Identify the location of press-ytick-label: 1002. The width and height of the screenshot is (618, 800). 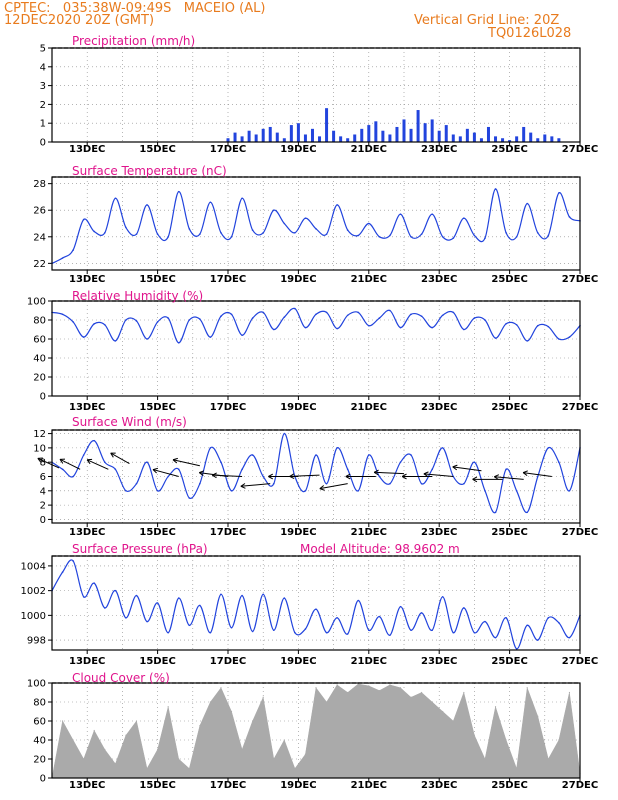
(33, 591).